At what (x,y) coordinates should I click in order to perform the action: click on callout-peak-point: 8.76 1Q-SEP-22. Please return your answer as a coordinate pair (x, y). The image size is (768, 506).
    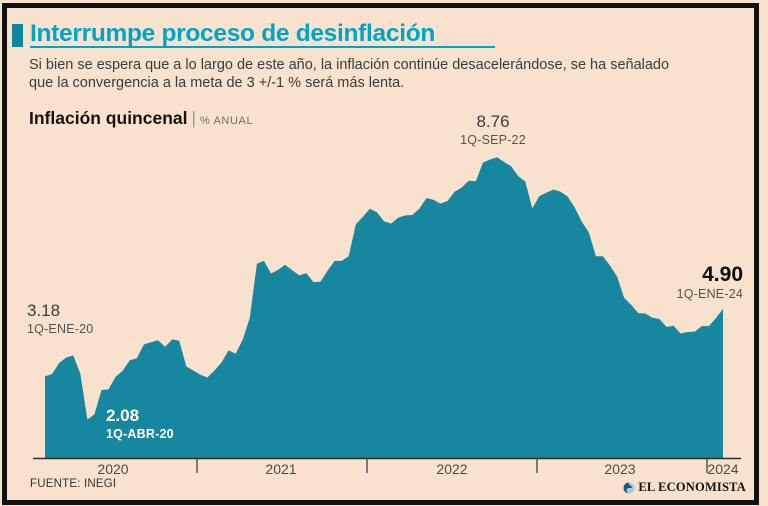
    Looking at the image, I should click on (493, 130).